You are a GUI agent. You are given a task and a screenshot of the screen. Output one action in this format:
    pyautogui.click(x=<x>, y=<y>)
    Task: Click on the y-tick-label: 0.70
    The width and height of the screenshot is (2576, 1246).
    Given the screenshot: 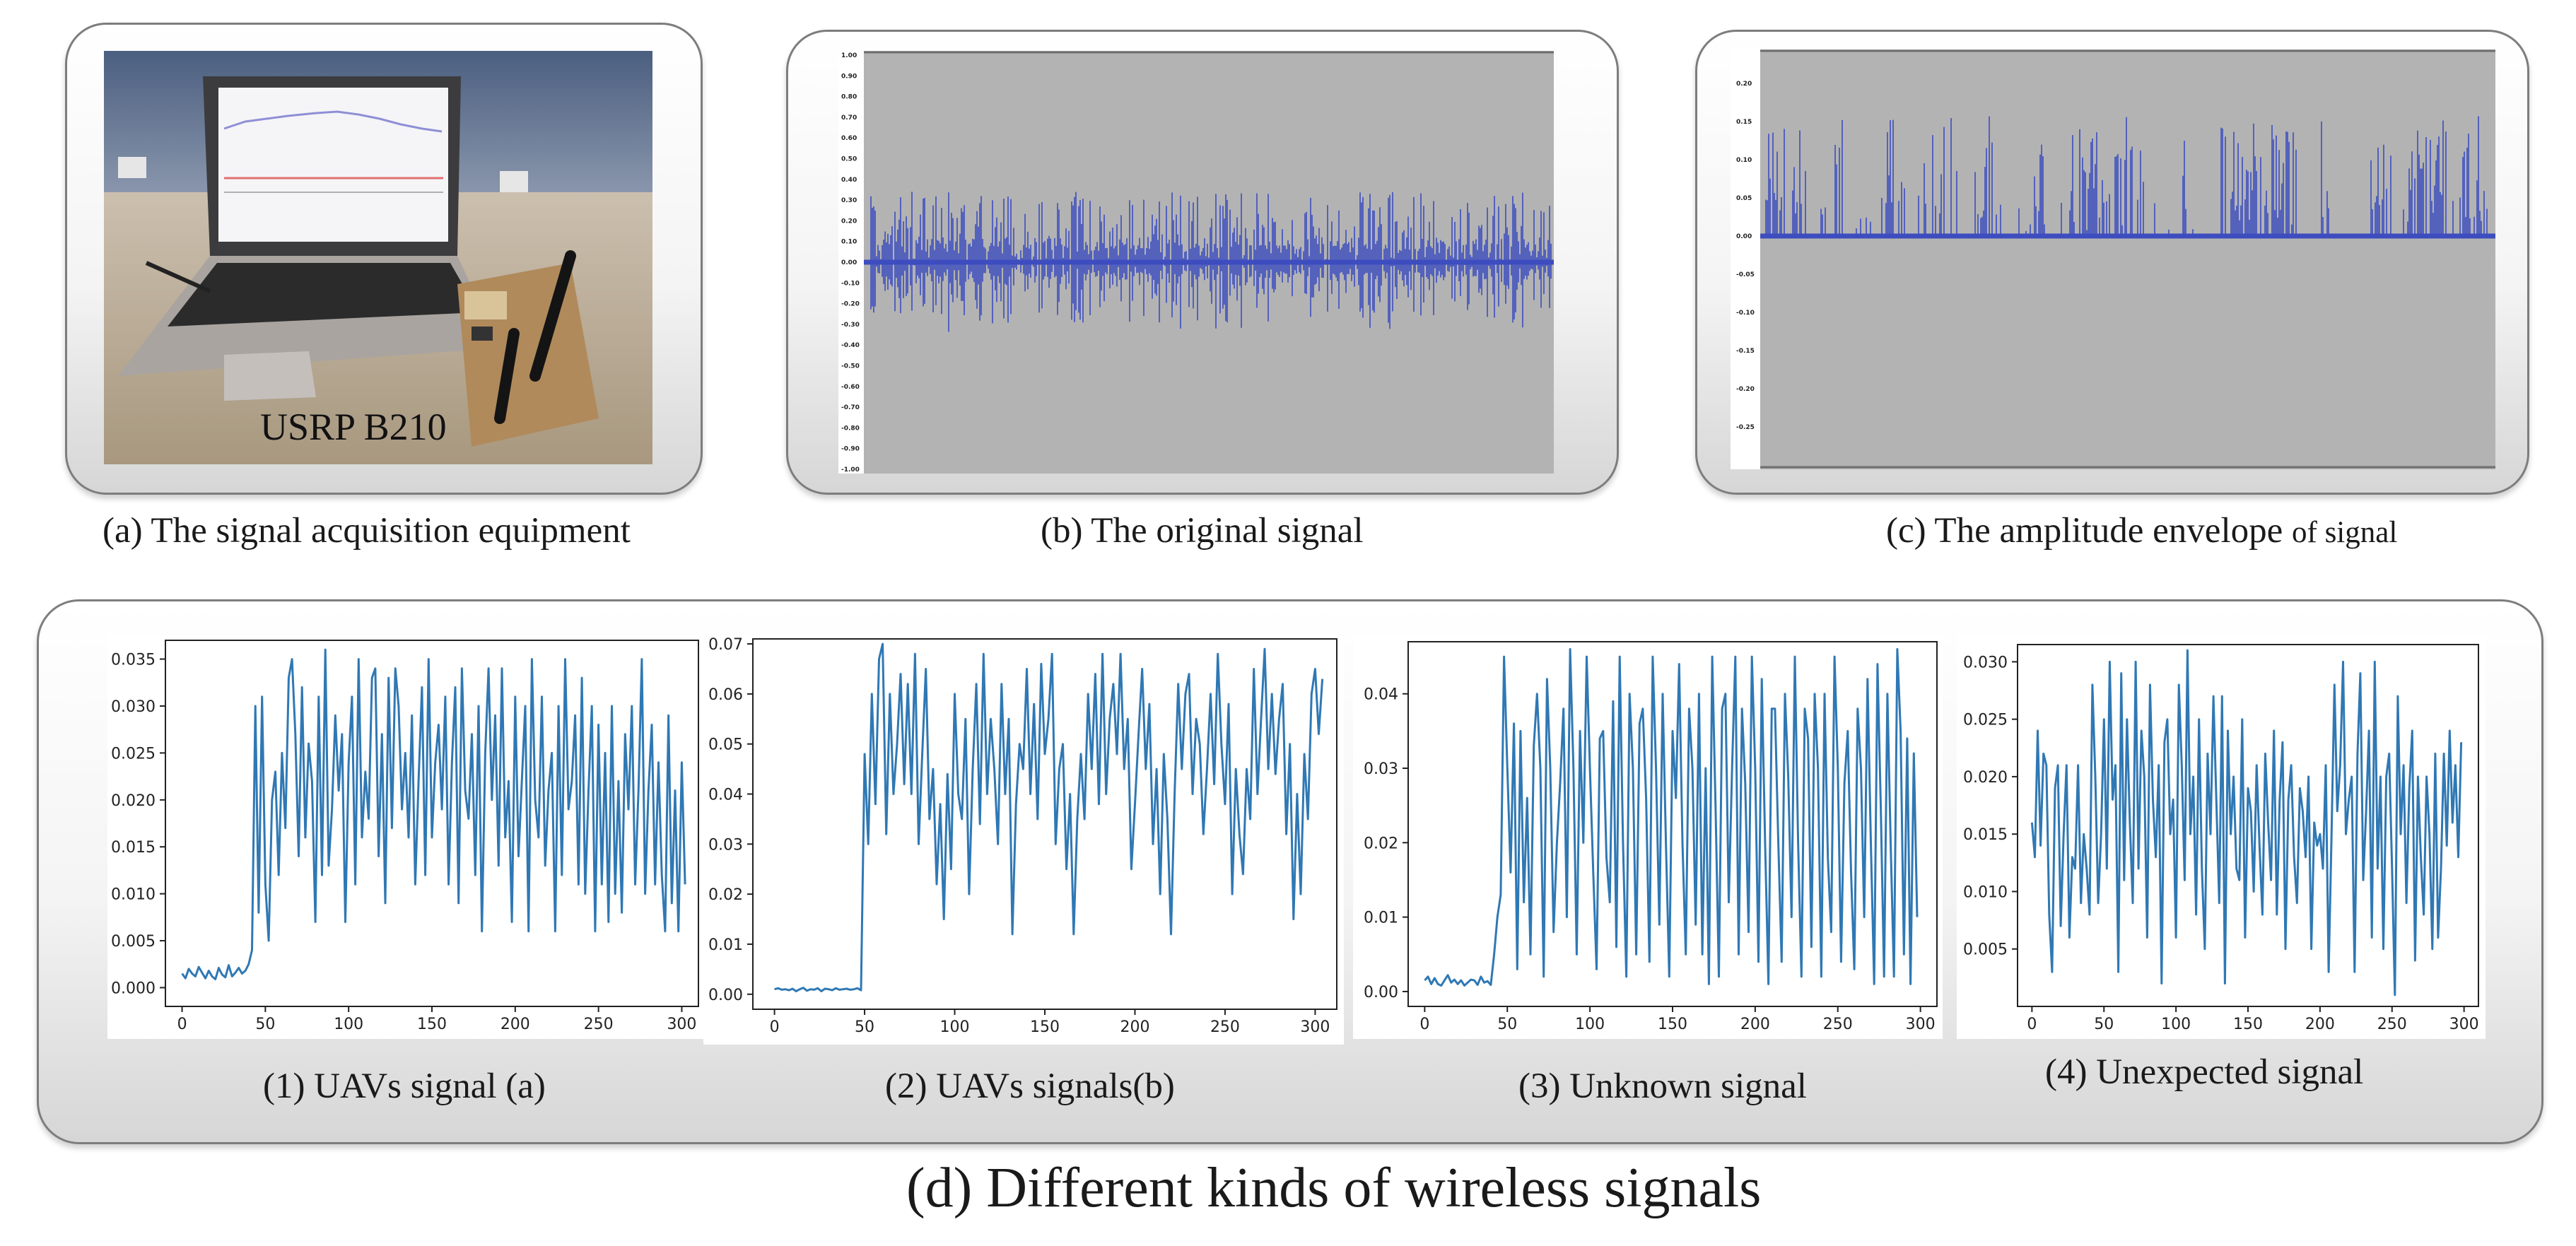 What is the action you would take?
    pyautogui.click(x=849, y=118)
    